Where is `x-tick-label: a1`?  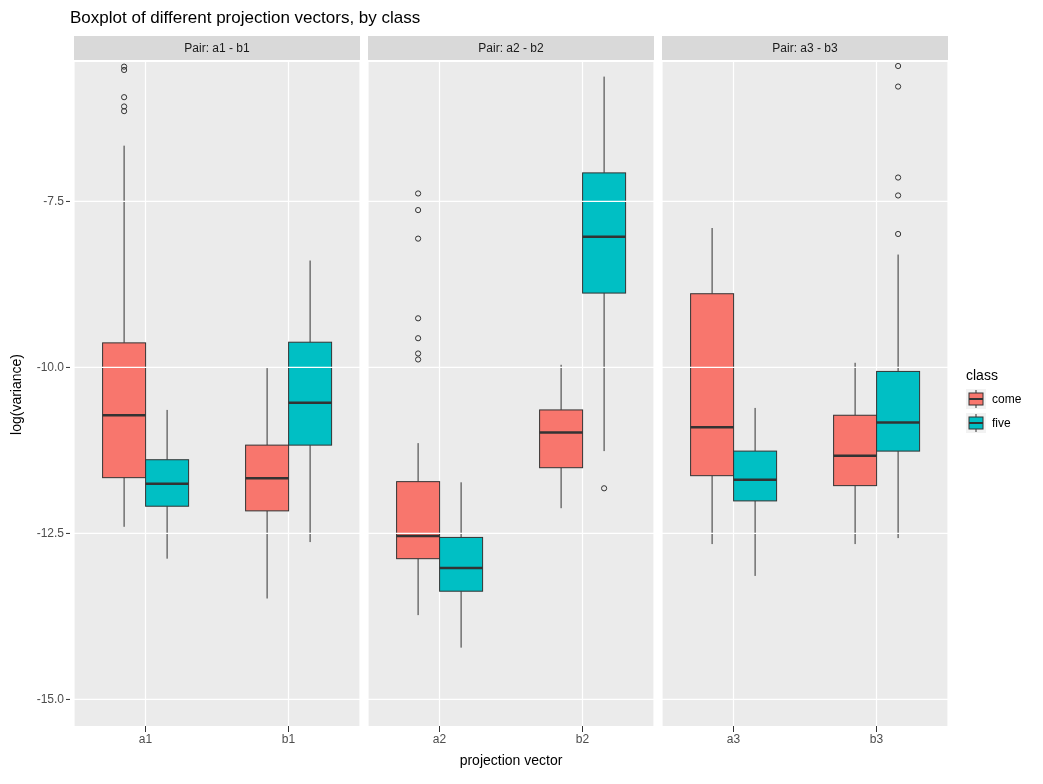 x-tick-label: a1 is located at coordinates (145, 738).